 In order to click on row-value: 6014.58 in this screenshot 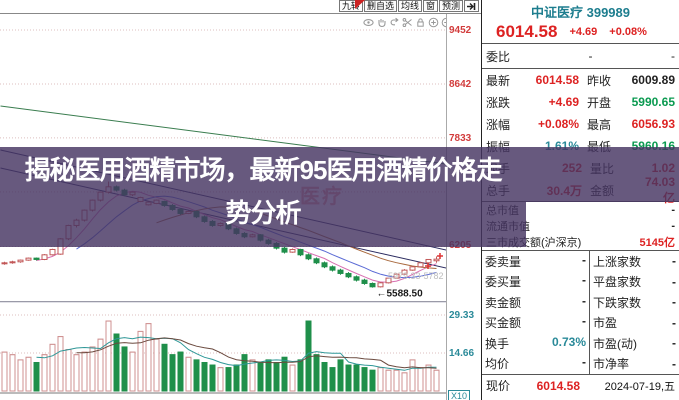, I will do `click(557, 80)`.